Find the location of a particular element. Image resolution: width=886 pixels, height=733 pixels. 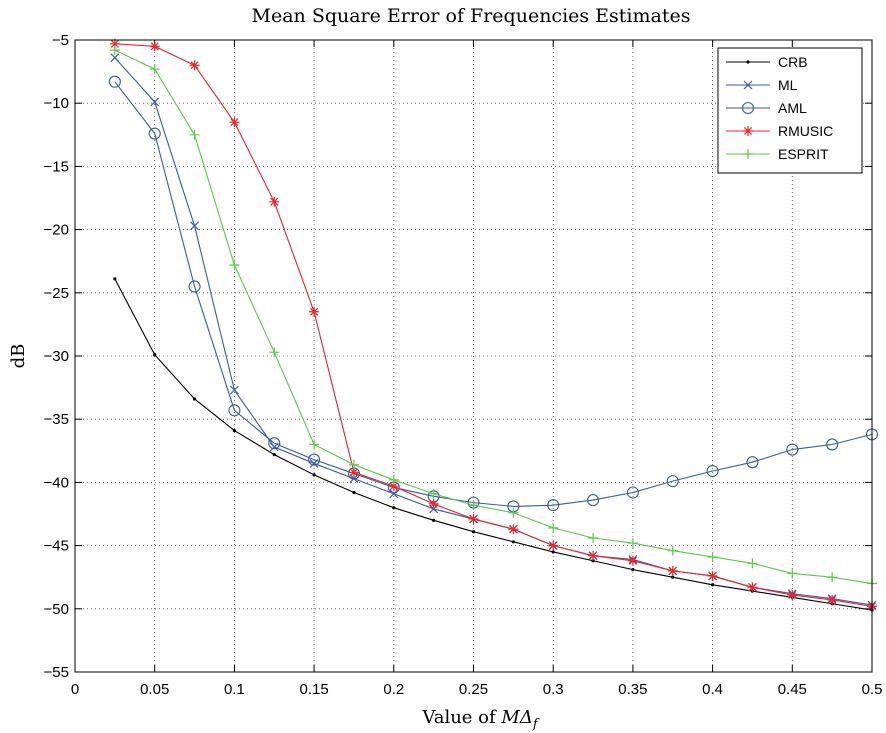

legend-entry-rmusic: RMUSIC is located at coordinates (779, 131).